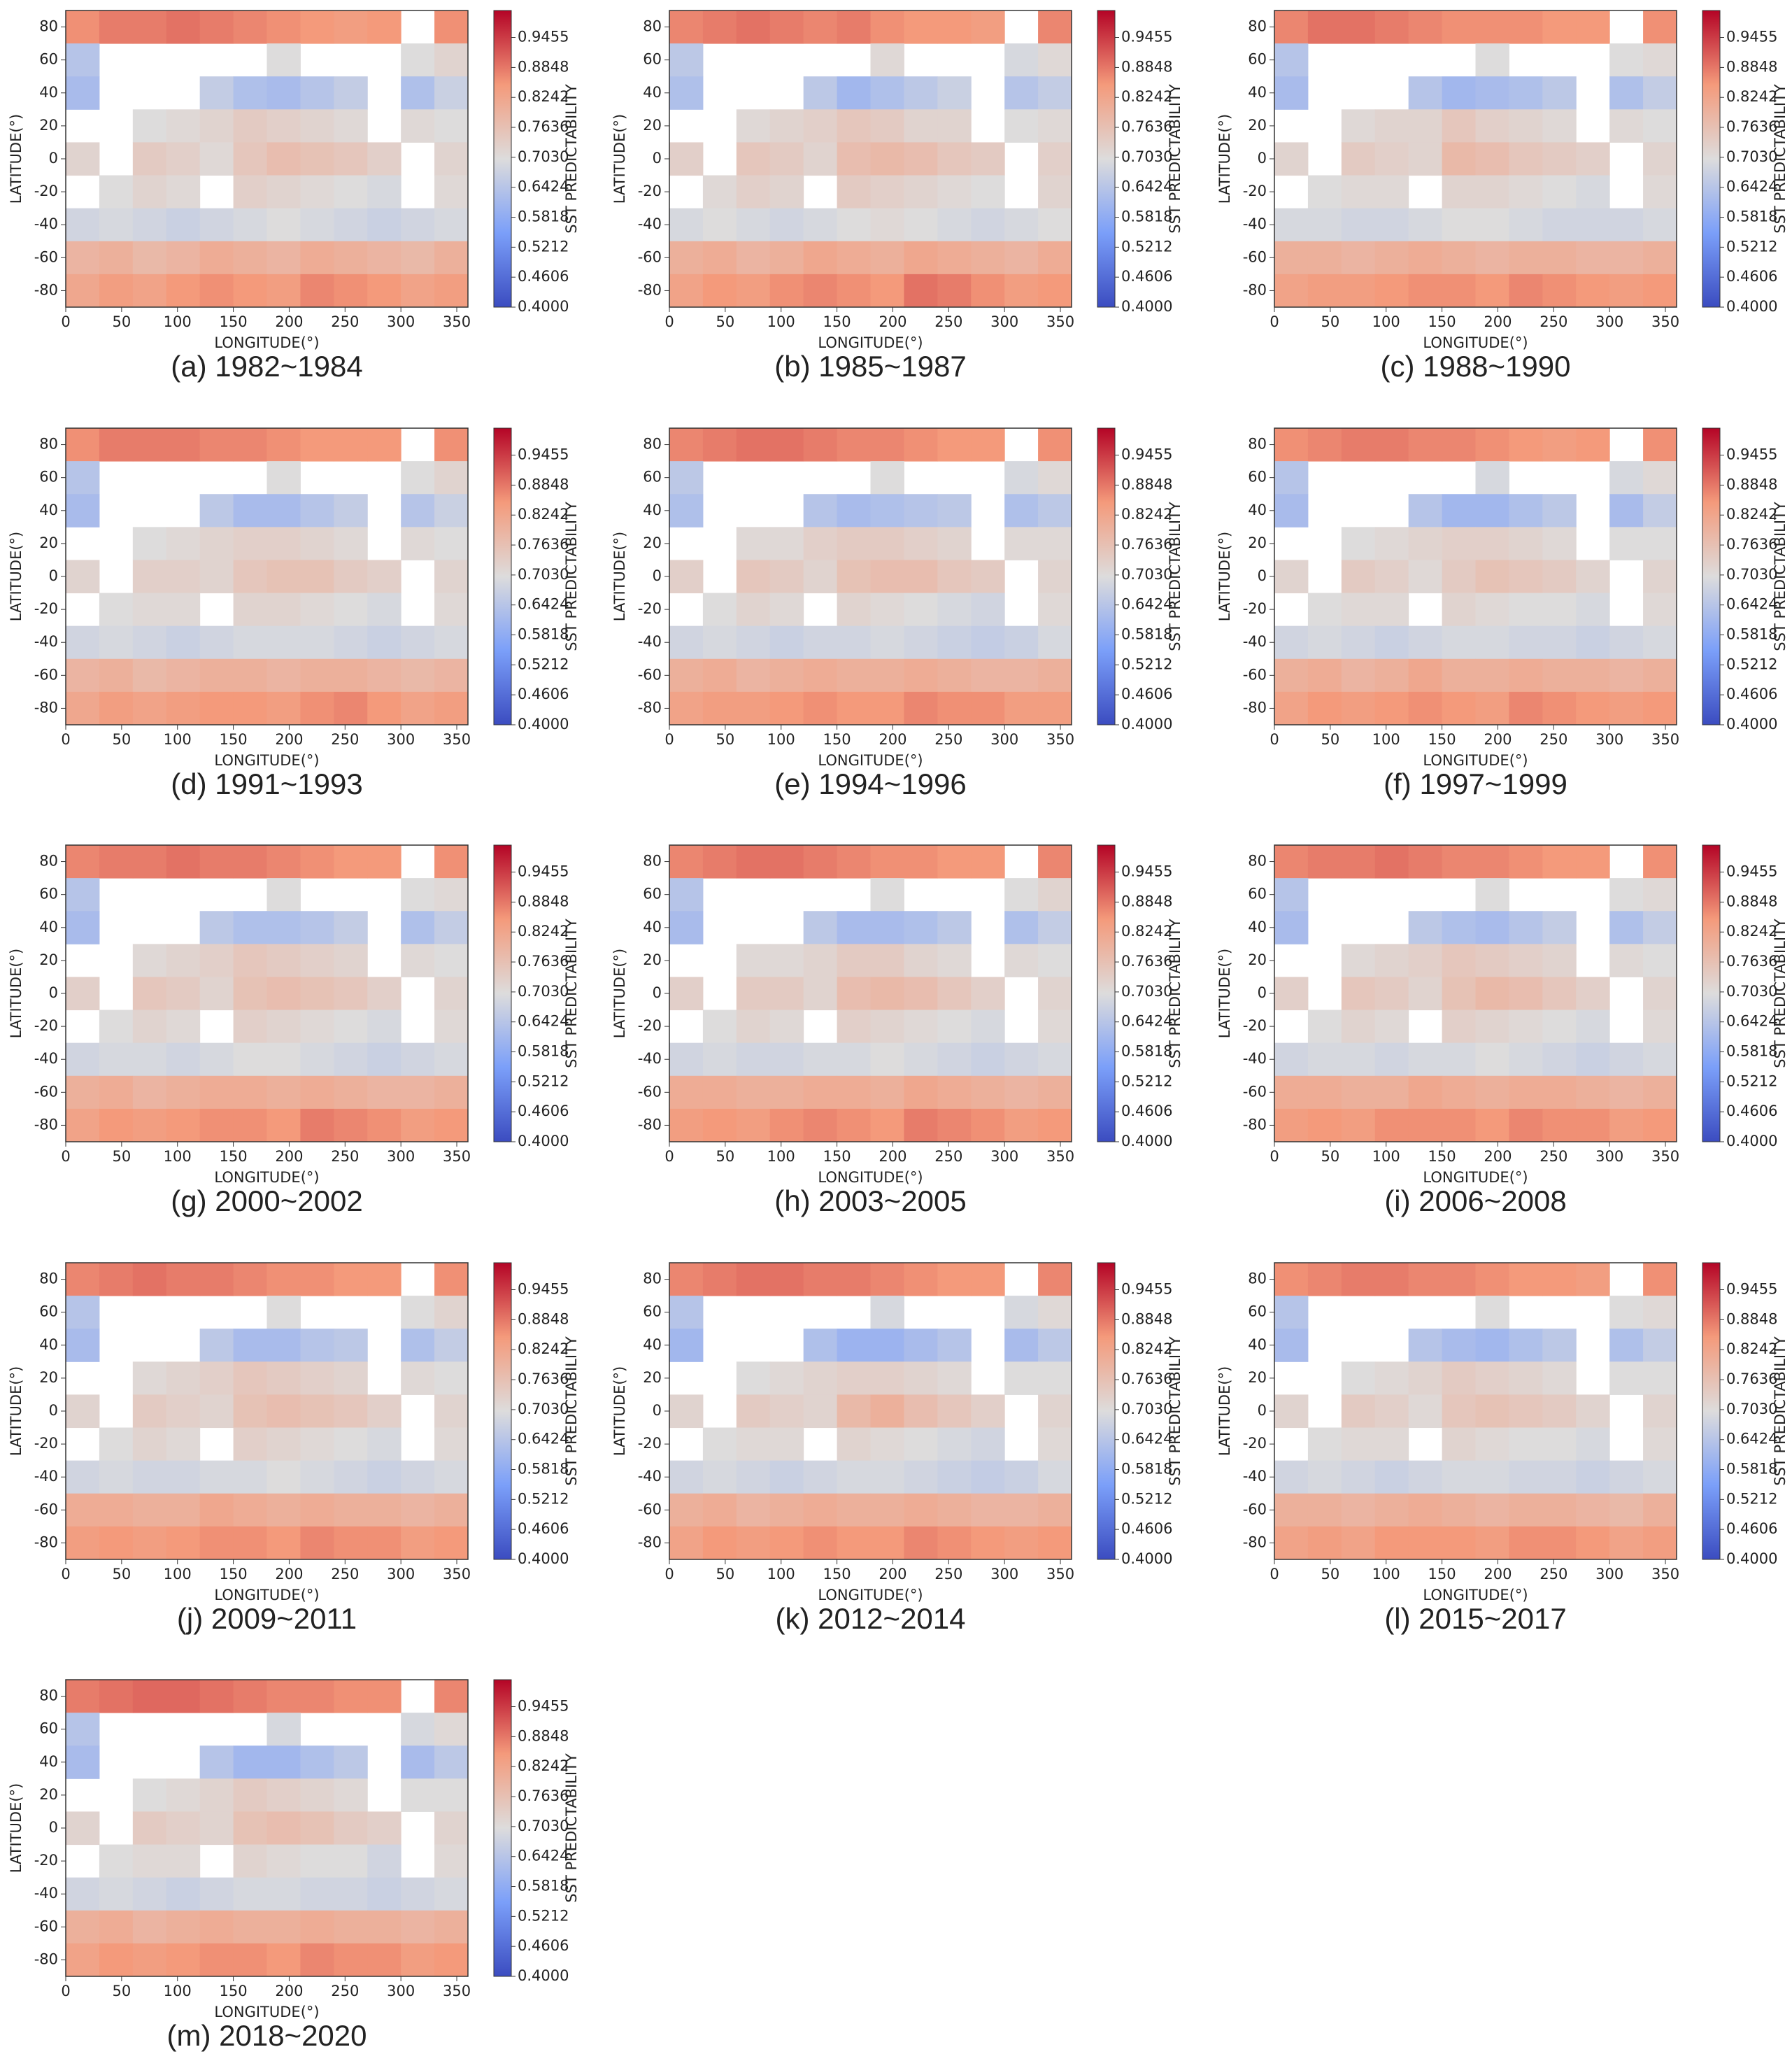 This screenshot has width=1792, height=2061. What do you see at coordinates (1146, 871) in the screenshot?
I see `colorbar-tick-label: 0.9455` at bounding box center [1146, 871].